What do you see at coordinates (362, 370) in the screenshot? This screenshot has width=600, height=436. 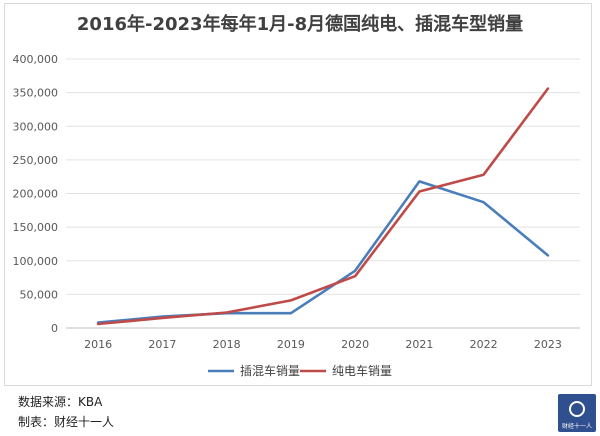 I see `legend-label: 纯电车销量` at bounding box center [362, 370].